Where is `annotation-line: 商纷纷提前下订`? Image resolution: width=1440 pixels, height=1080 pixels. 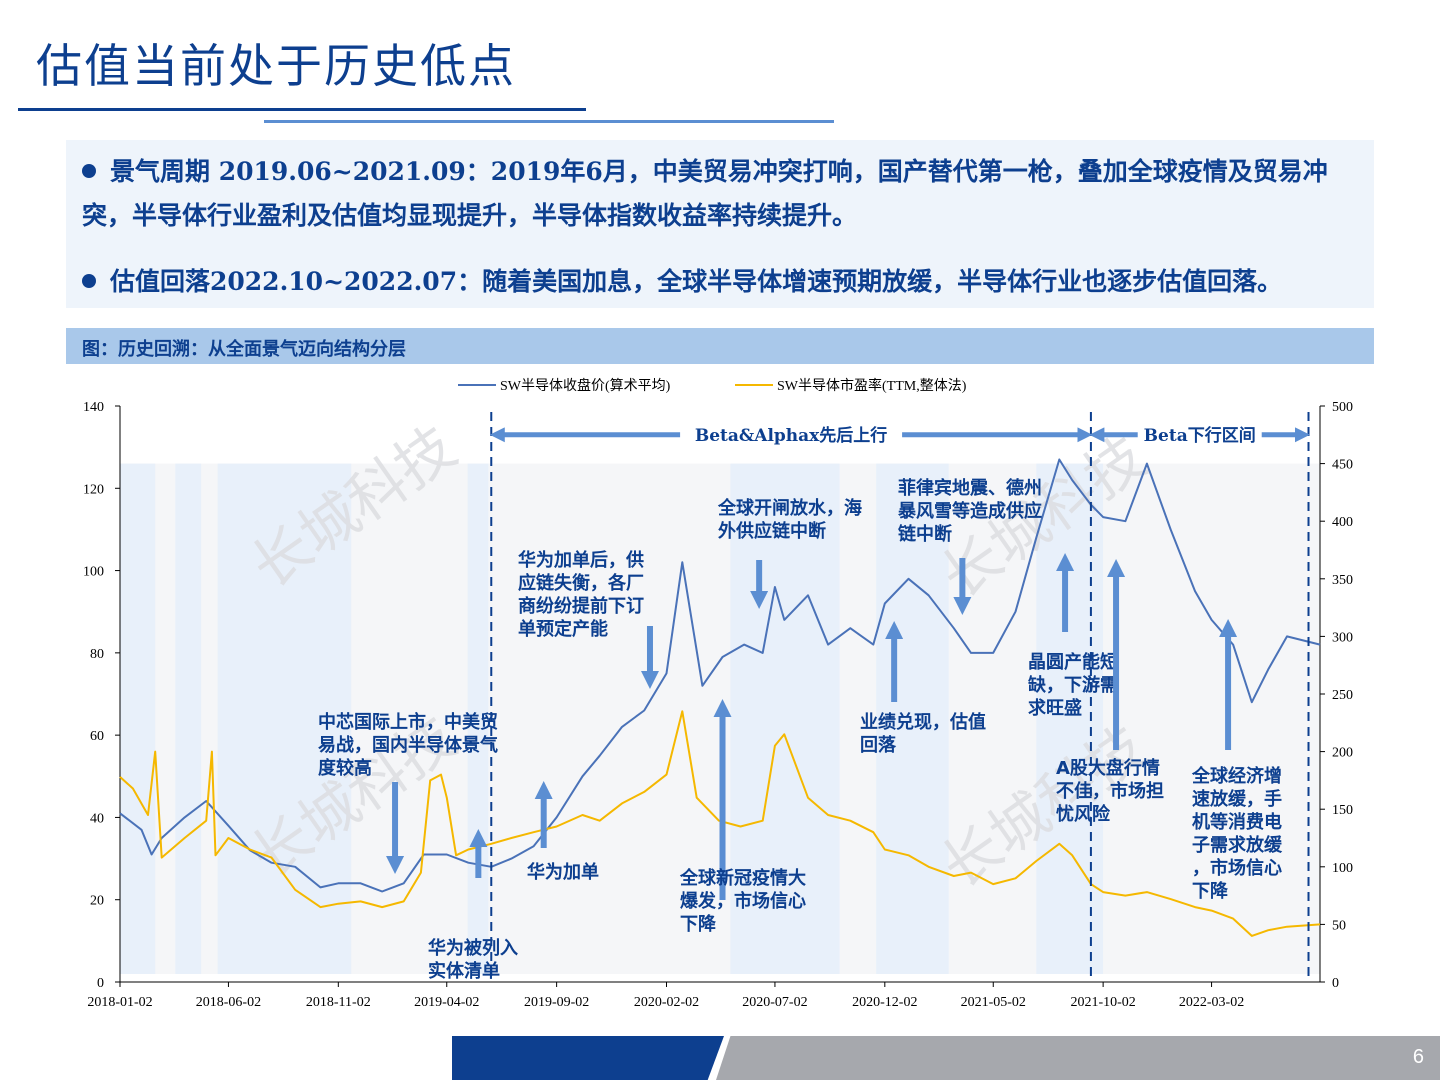
annotation-line: 商纷纷提前下订 is located at coordinates (581, 606).